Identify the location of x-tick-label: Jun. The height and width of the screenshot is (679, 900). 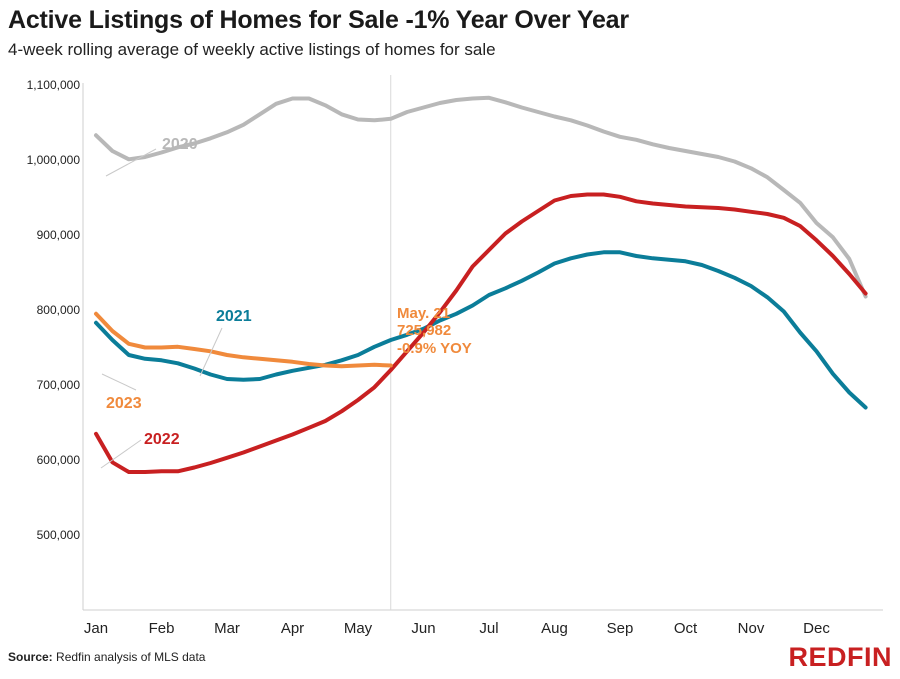
(423, 628).